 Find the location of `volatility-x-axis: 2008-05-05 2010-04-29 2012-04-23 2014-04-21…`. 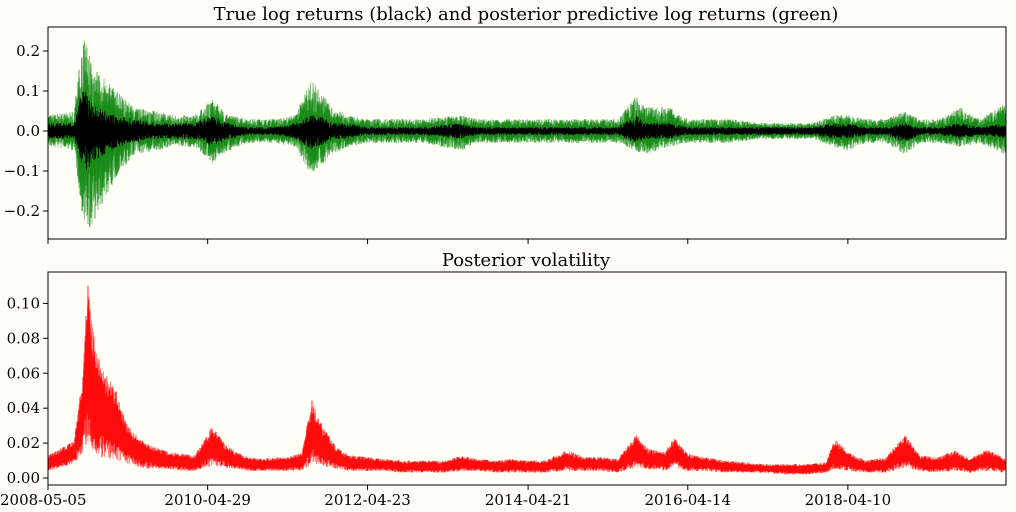

volatility-x-axis: 2008-05-05 2010-04-29 2012-04-23 2014-04-21… is located at coordinates (445, 497).